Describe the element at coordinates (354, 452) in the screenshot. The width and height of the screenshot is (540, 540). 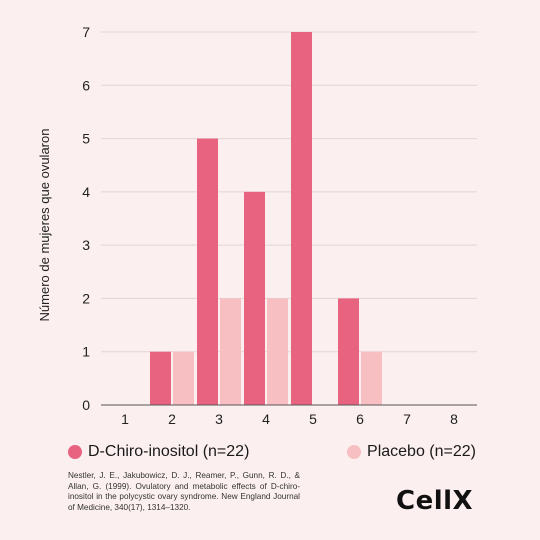
I see `legend-swatch-placebo` at that location.